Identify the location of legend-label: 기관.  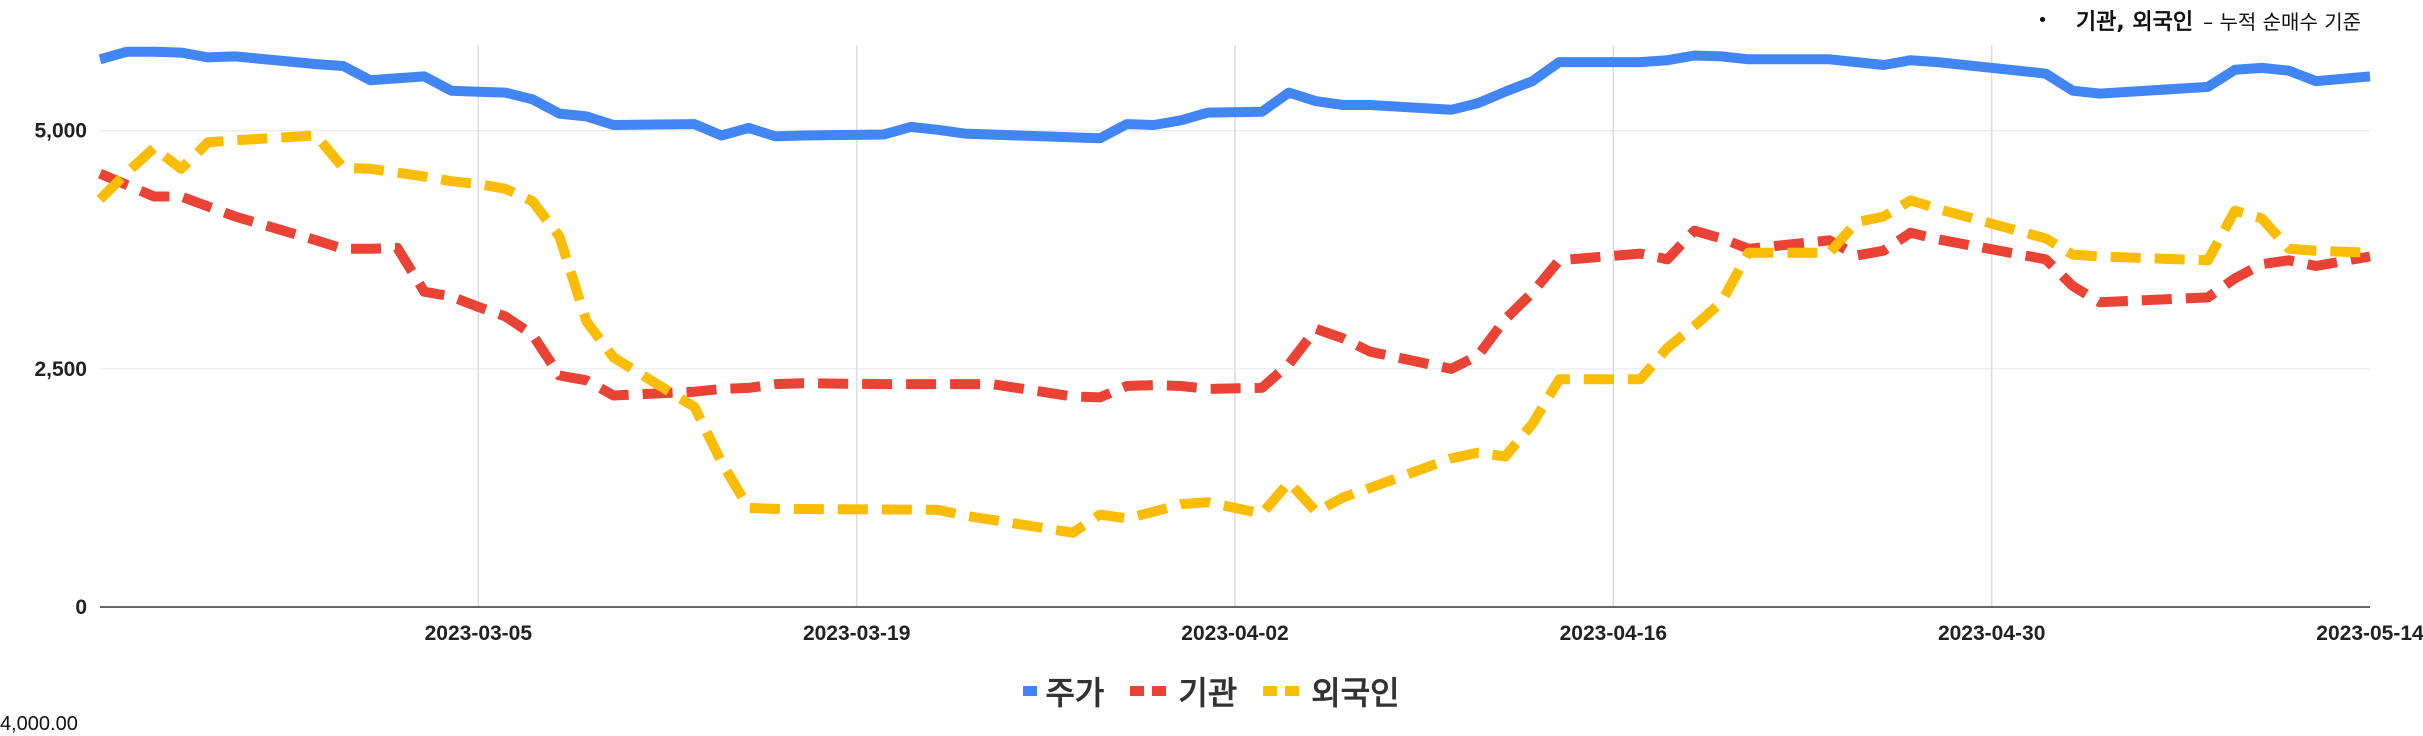
(1208, 693).